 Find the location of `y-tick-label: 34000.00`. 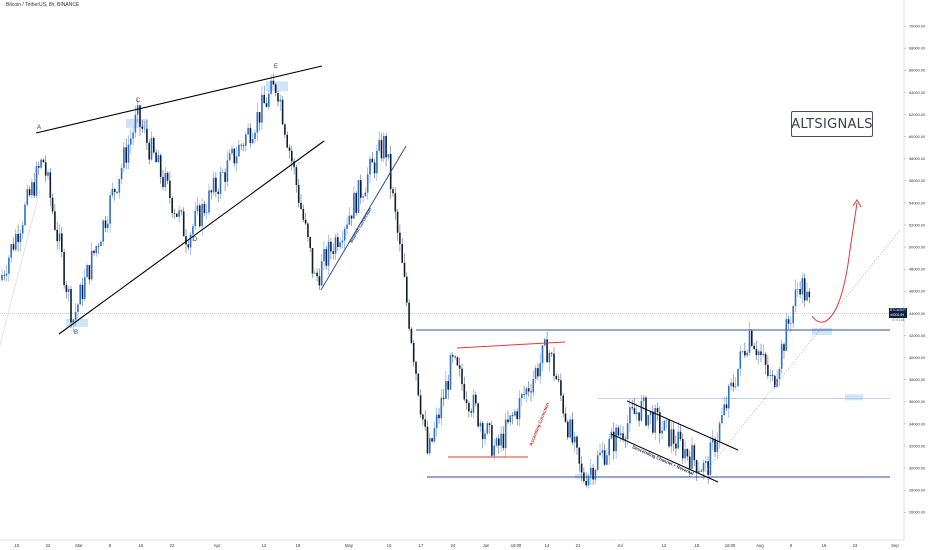

y-tick-label: 34000.00 is located at coordinates (917, 423).